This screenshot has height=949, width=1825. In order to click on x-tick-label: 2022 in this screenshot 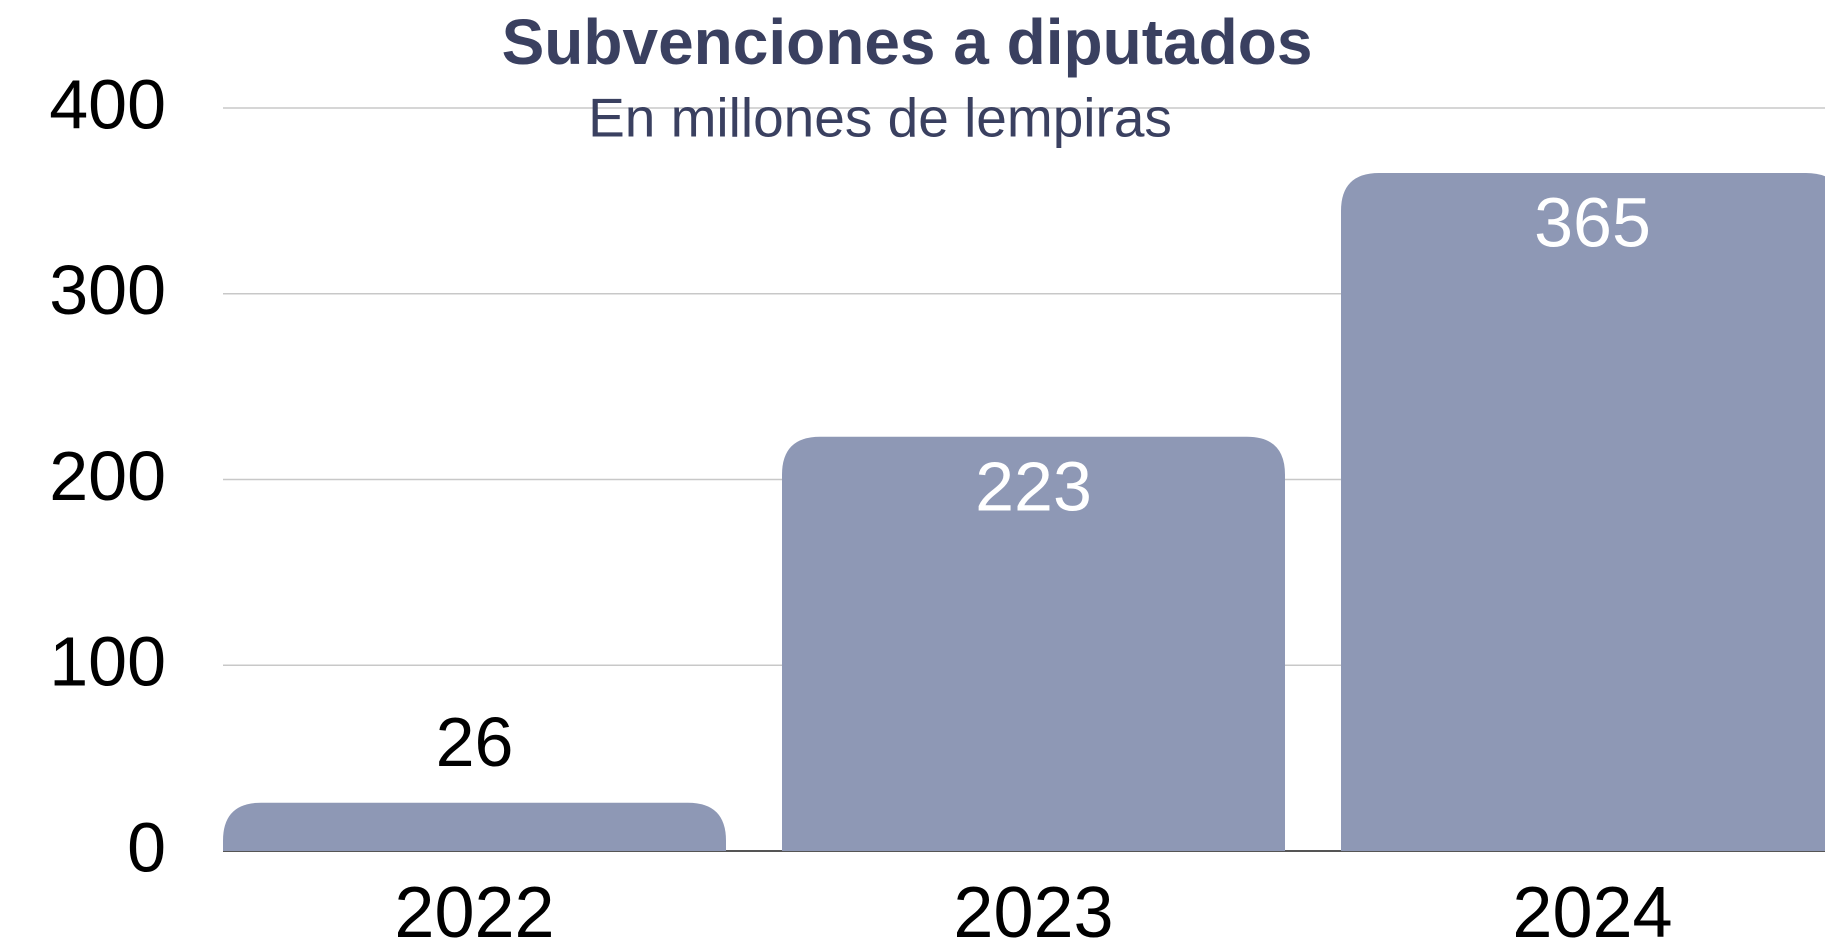, I will do `click(474, 911)`.